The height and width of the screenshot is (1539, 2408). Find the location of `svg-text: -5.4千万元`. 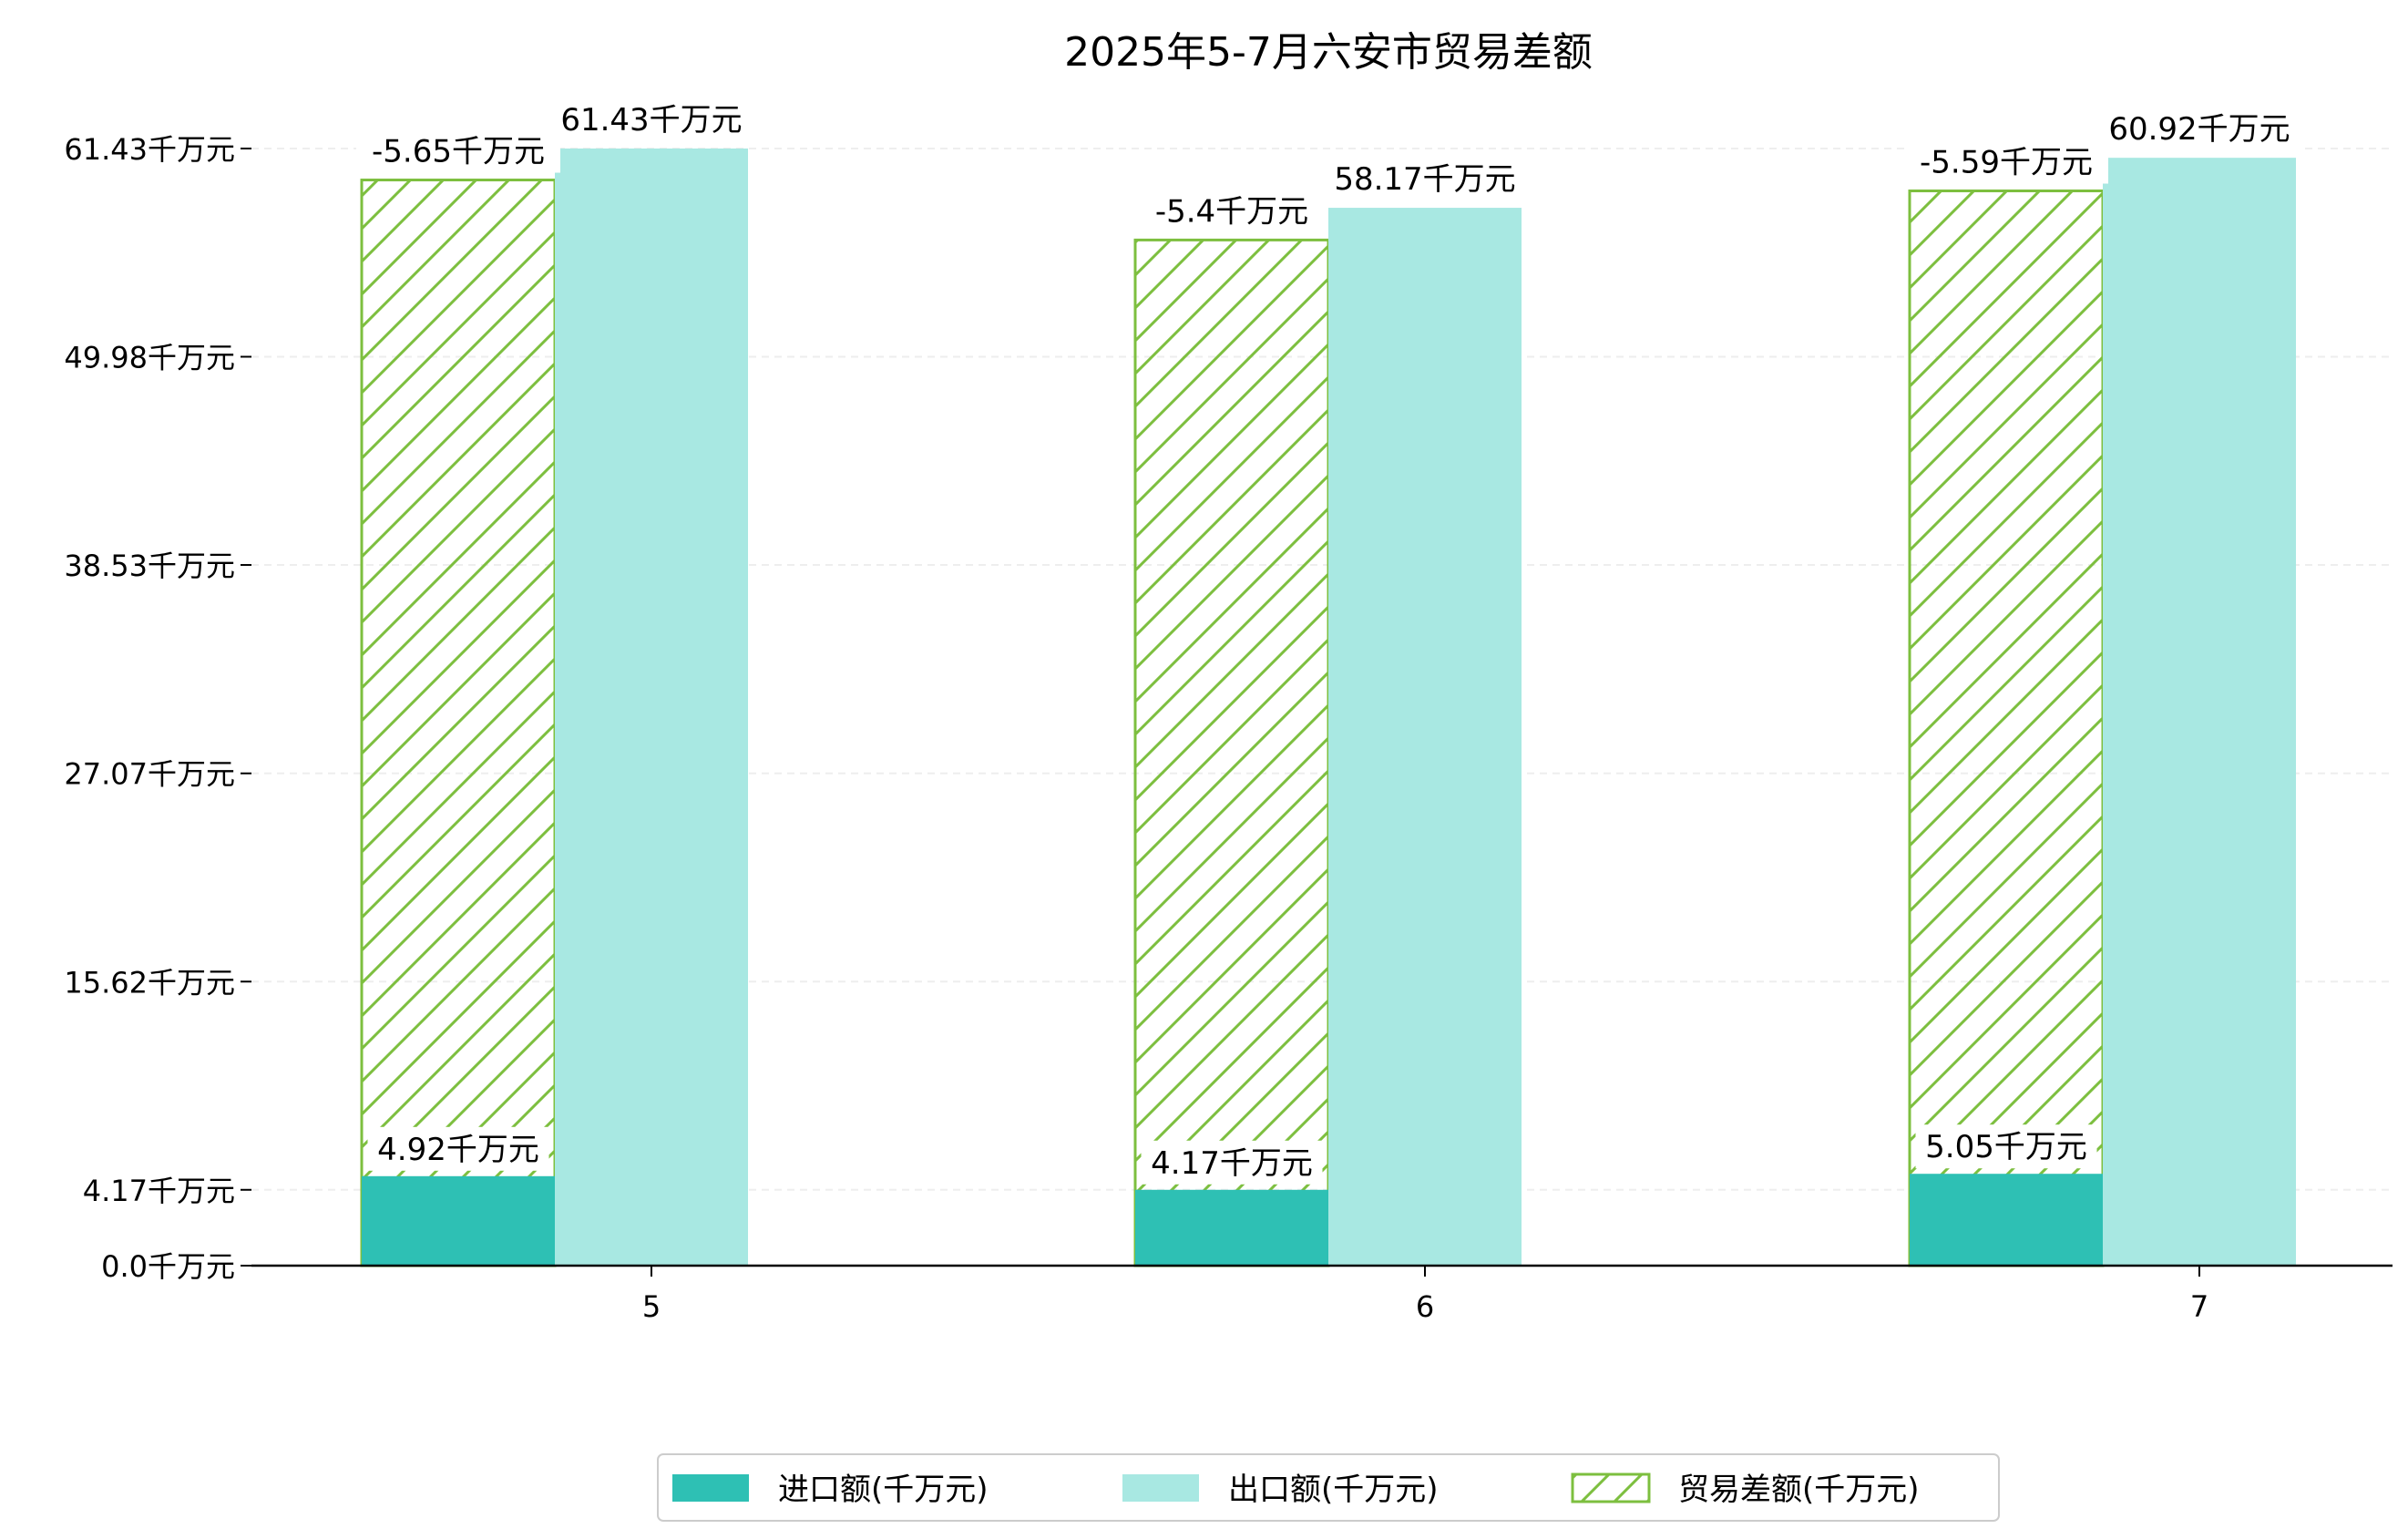

svg-text: -5.4千万元 is located at coordinates (1232, 212).